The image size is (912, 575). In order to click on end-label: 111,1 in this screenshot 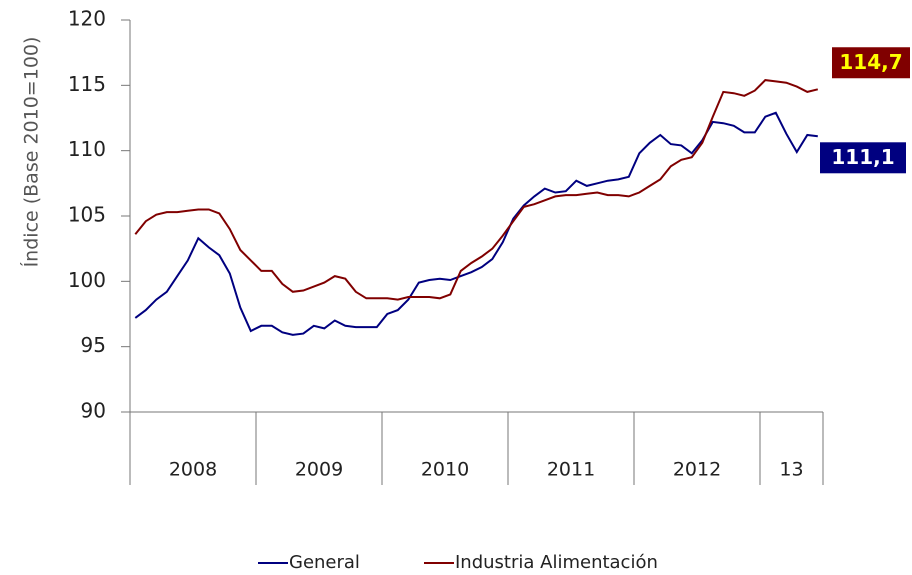, I will do `click(862, 157)`.